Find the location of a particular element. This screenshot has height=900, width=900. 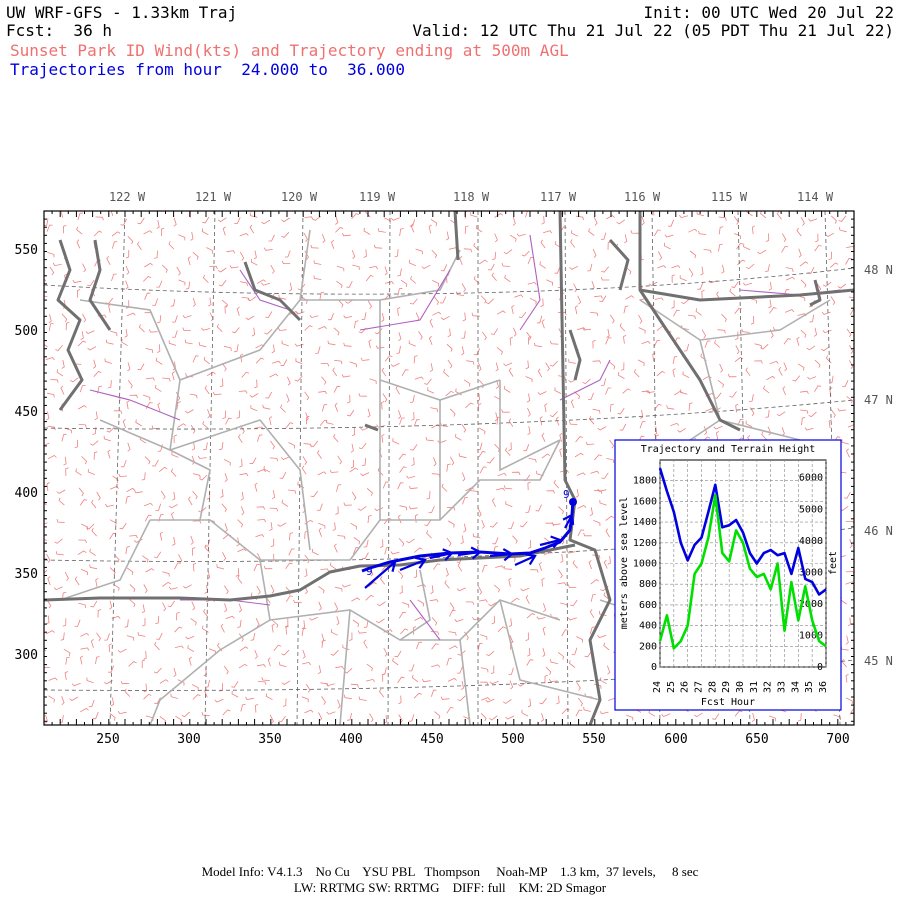

inset-right-tick-label: 4000 is located at coordinates (811, 541).